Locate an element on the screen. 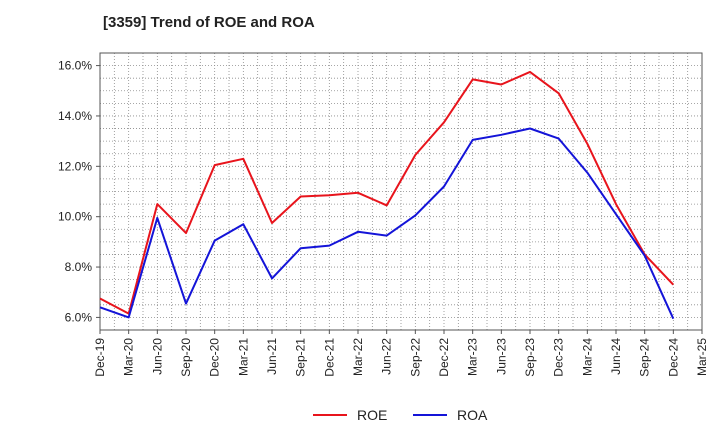 The width and height of the screenshot is (720, 440). x-tick-label: Mar-22 is located at coordinates (358, 357).